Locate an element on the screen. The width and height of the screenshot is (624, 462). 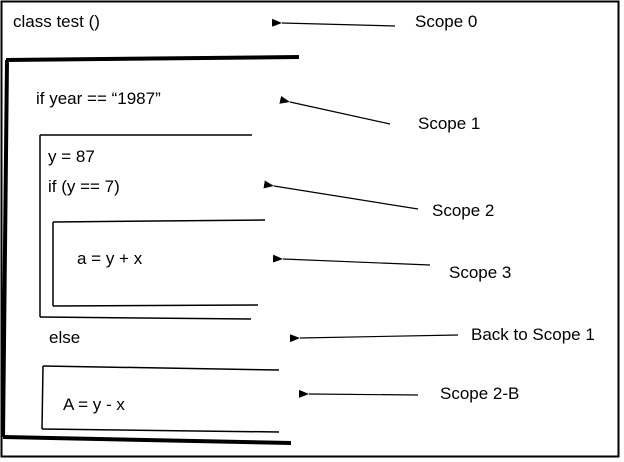
scope2-bracket is located at coordinates (145, 227).